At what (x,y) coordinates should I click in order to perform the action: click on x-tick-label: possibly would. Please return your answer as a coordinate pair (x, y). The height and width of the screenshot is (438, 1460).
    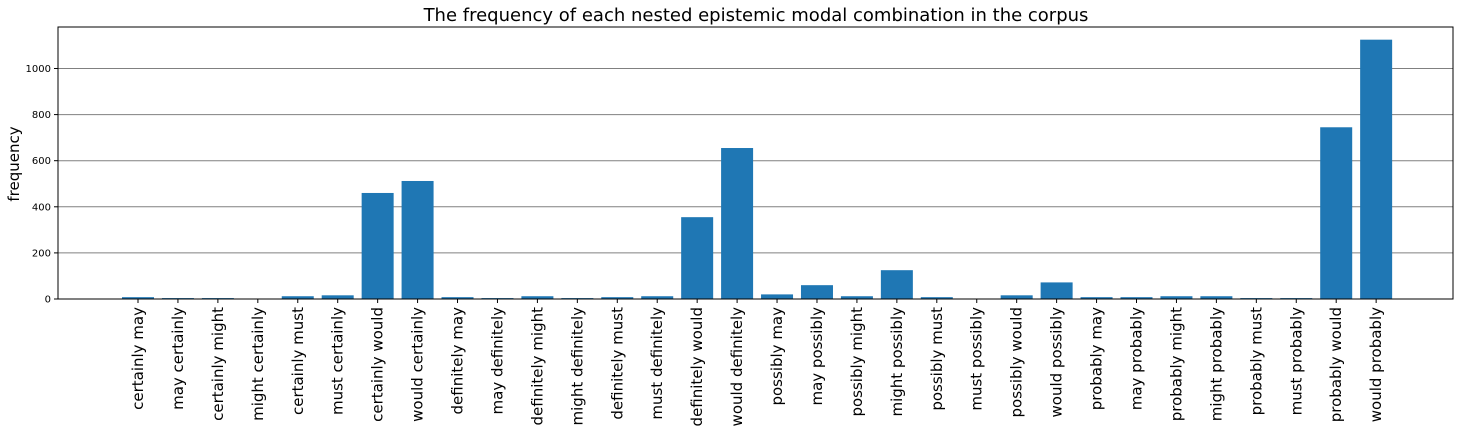
    Looking at the image, I should click on (1017, 362).